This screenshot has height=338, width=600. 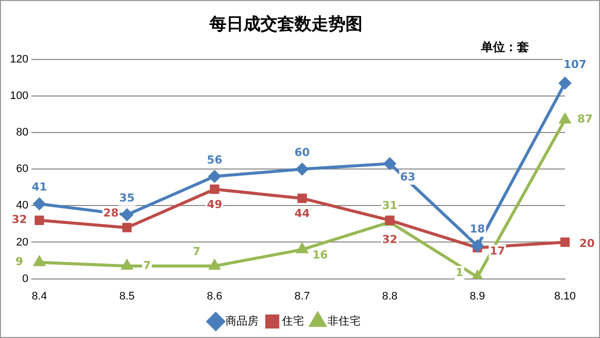 What do you see at coordinates (214, 159) in the screenshot?
I see `data-label: 56` at bounding box center [214, 159].